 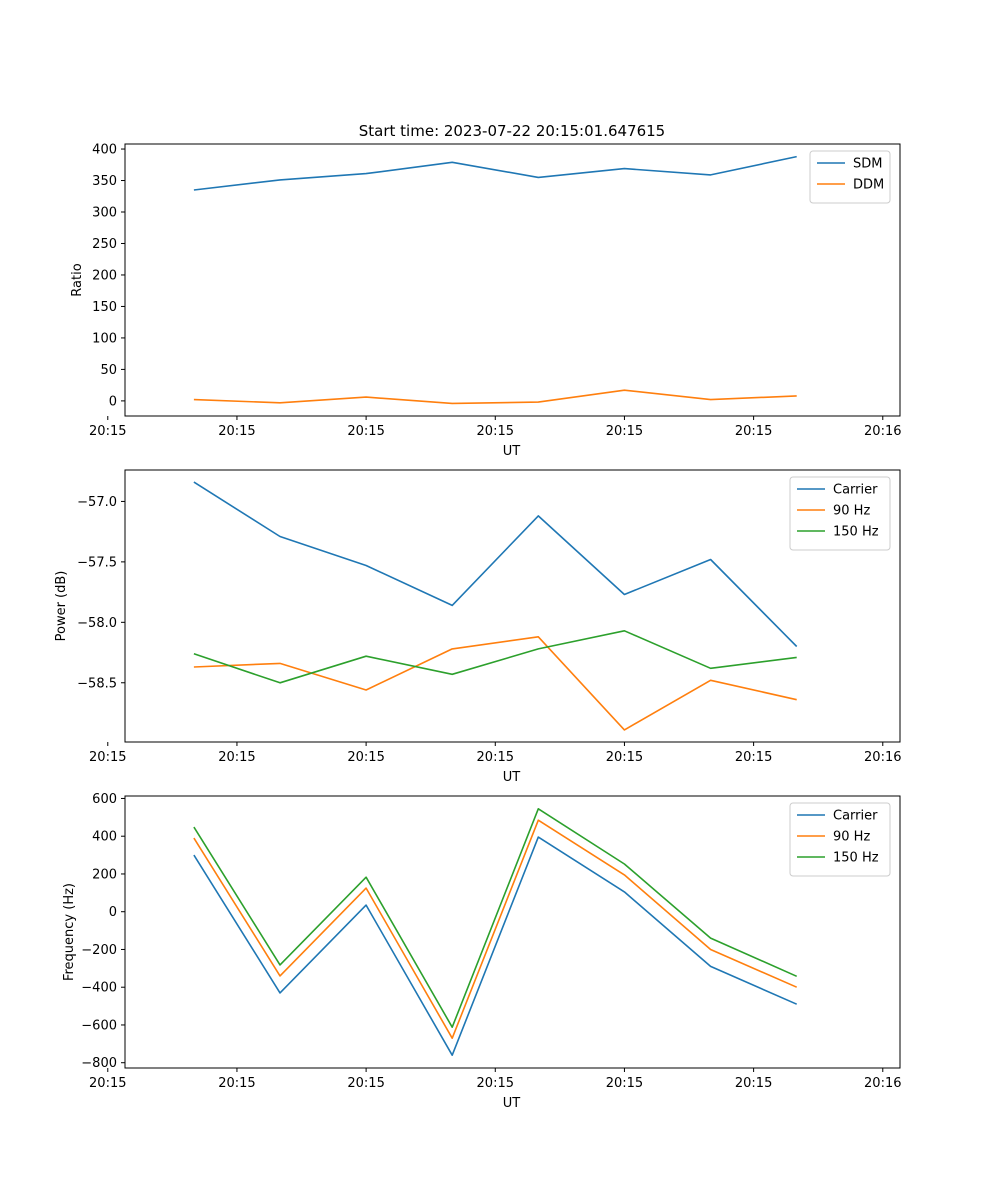 I want to click on y-axis-label: Frequency (Hz), so click(x=69, y=932).